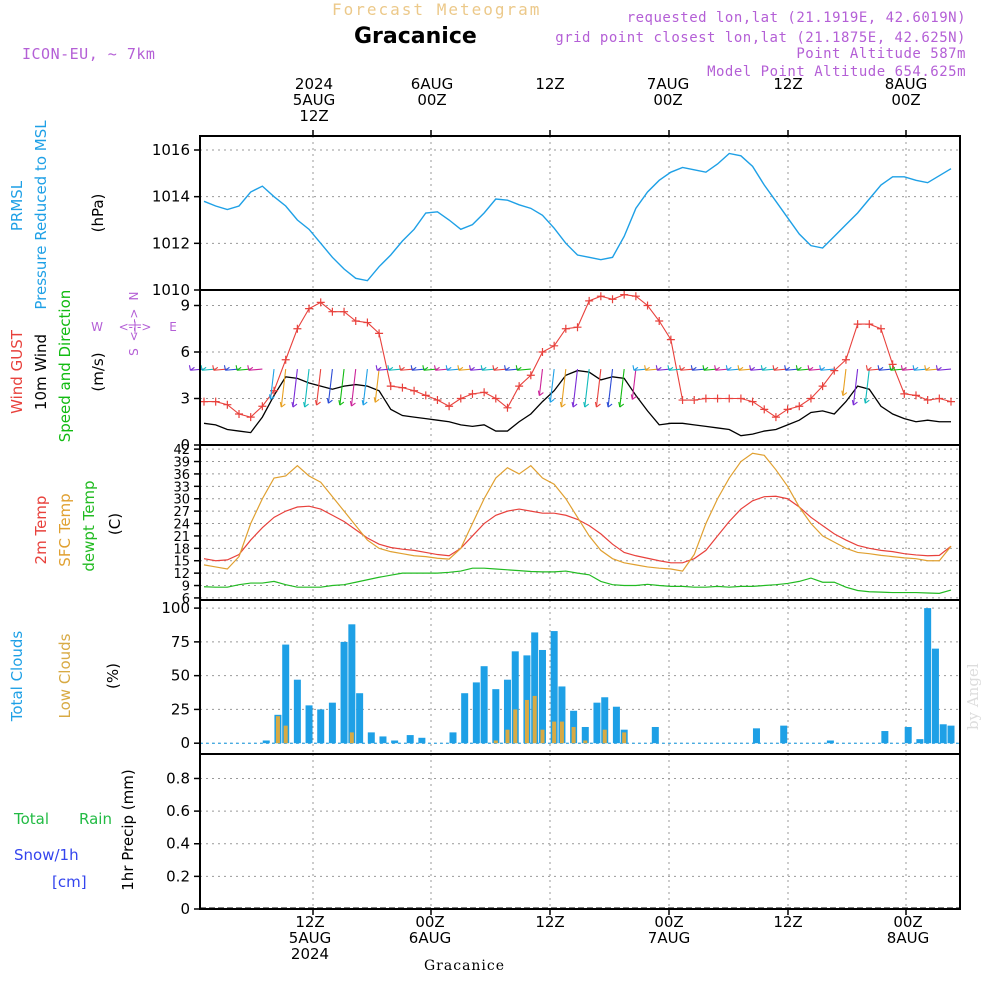 The image size is (1000, 1000). I want to click on y-tick-label: 25, so click(180, 709).